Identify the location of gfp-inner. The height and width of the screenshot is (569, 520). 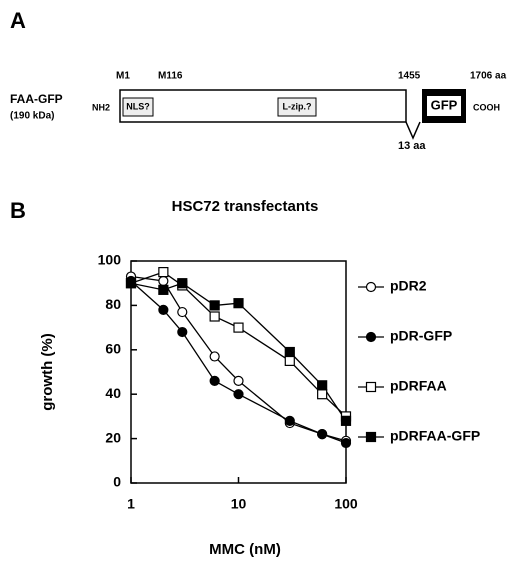
(444, 106).